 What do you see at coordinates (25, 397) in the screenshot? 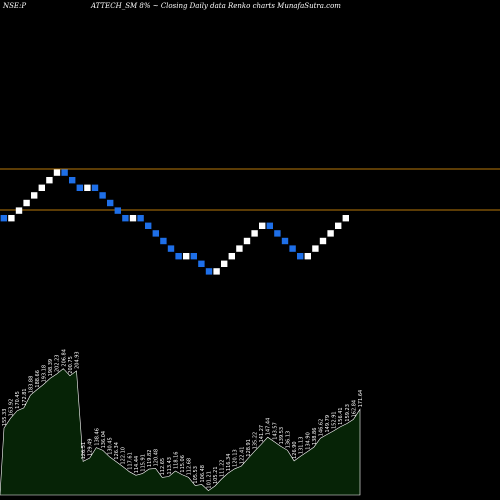
I see `price-label: 172.81` at bounding box center [25, 397].